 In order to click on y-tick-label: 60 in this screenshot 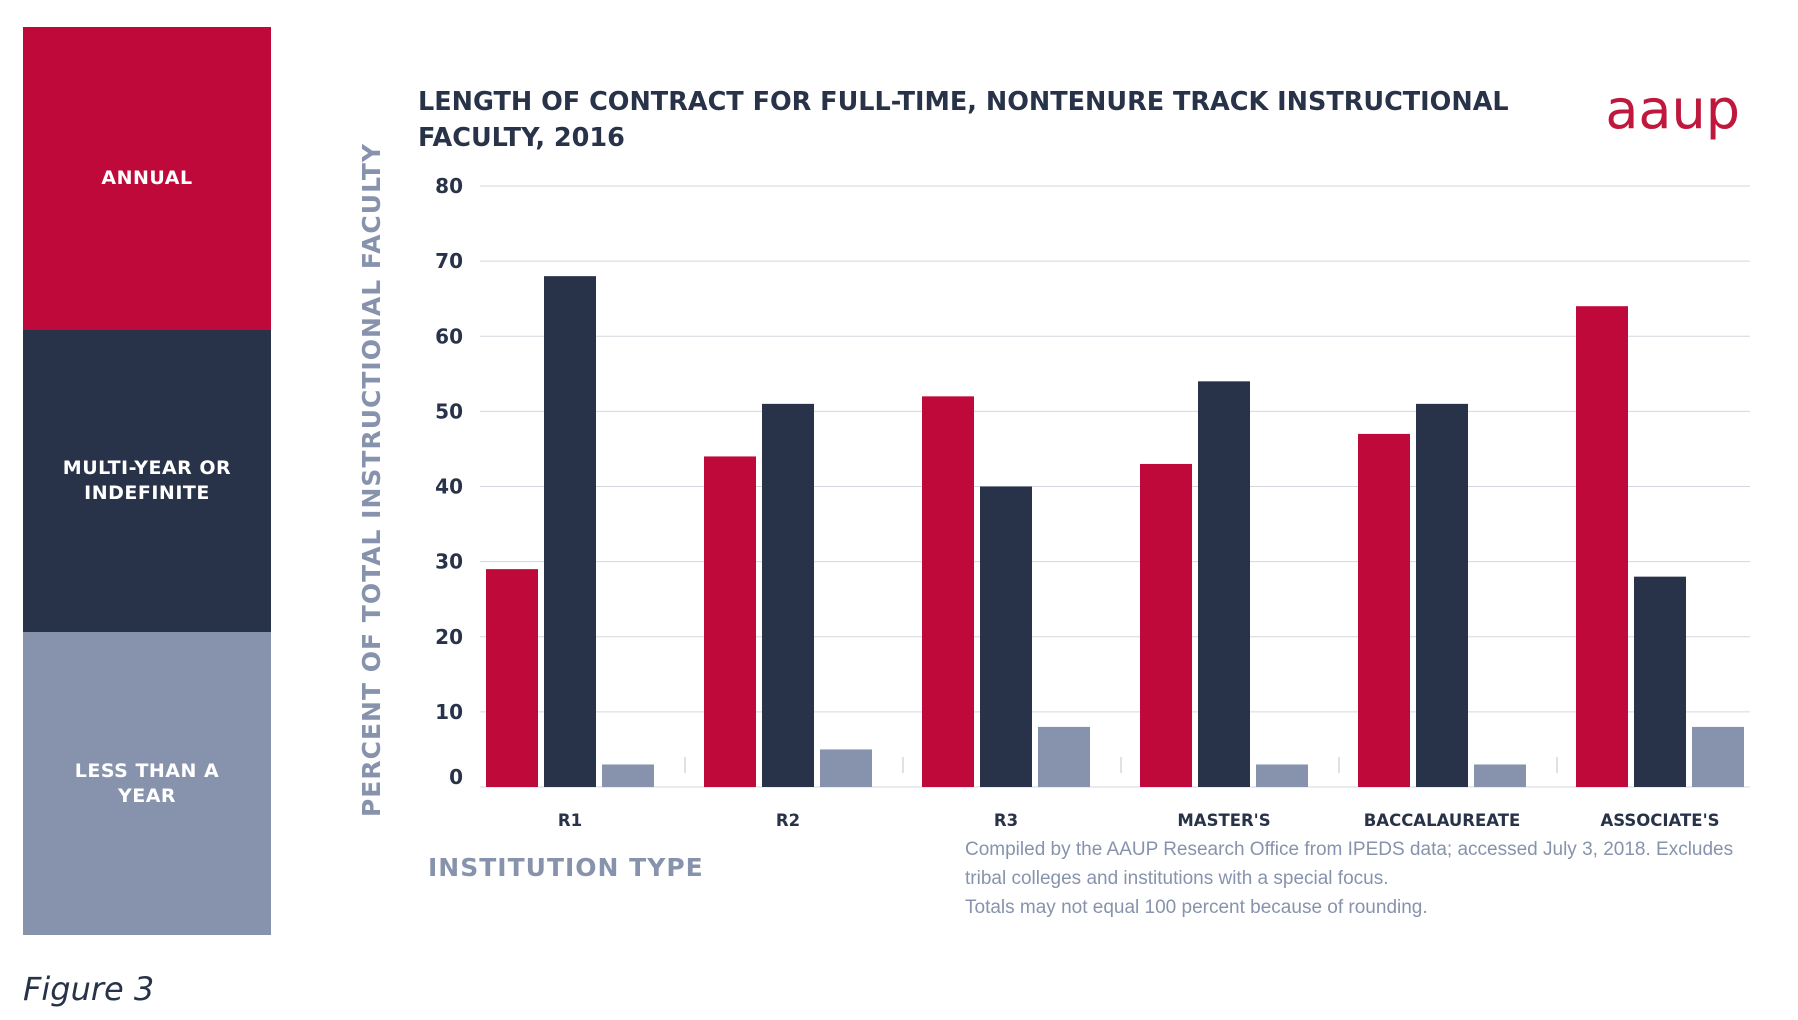, I will do `click(449, 336)`.